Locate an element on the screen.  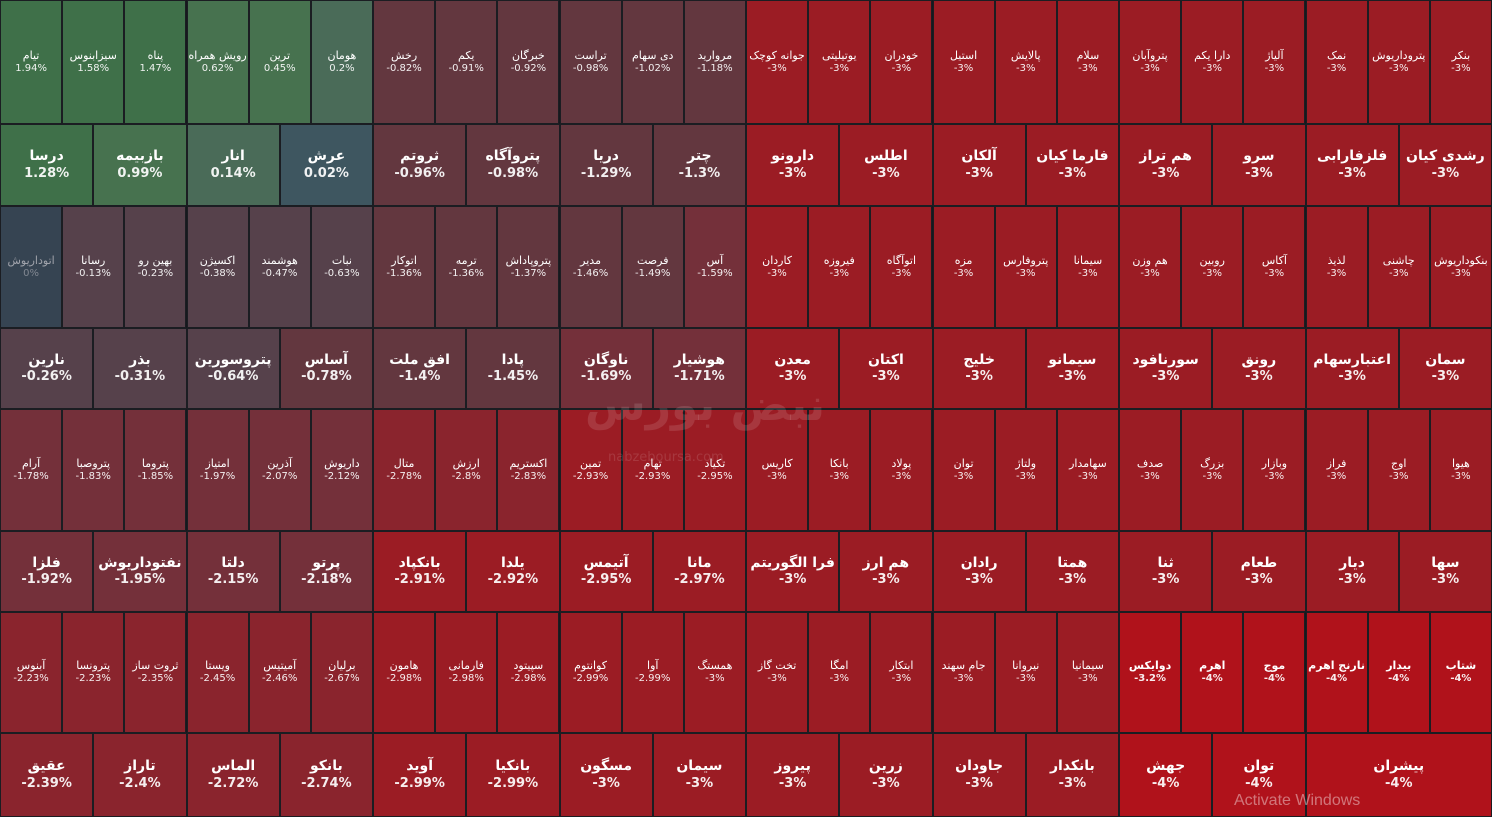
stock-tile: آوا -2.99% is located at coordinates (652, 672).